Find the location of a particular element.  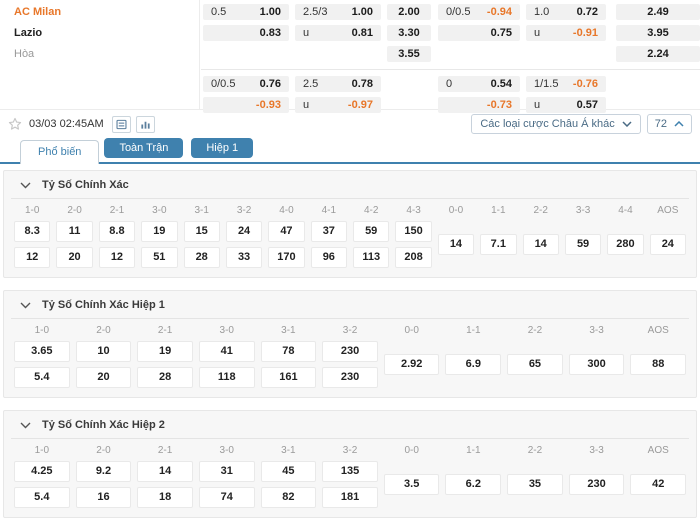

score-odds-cell: 10 is located at coordinates (103, 351).